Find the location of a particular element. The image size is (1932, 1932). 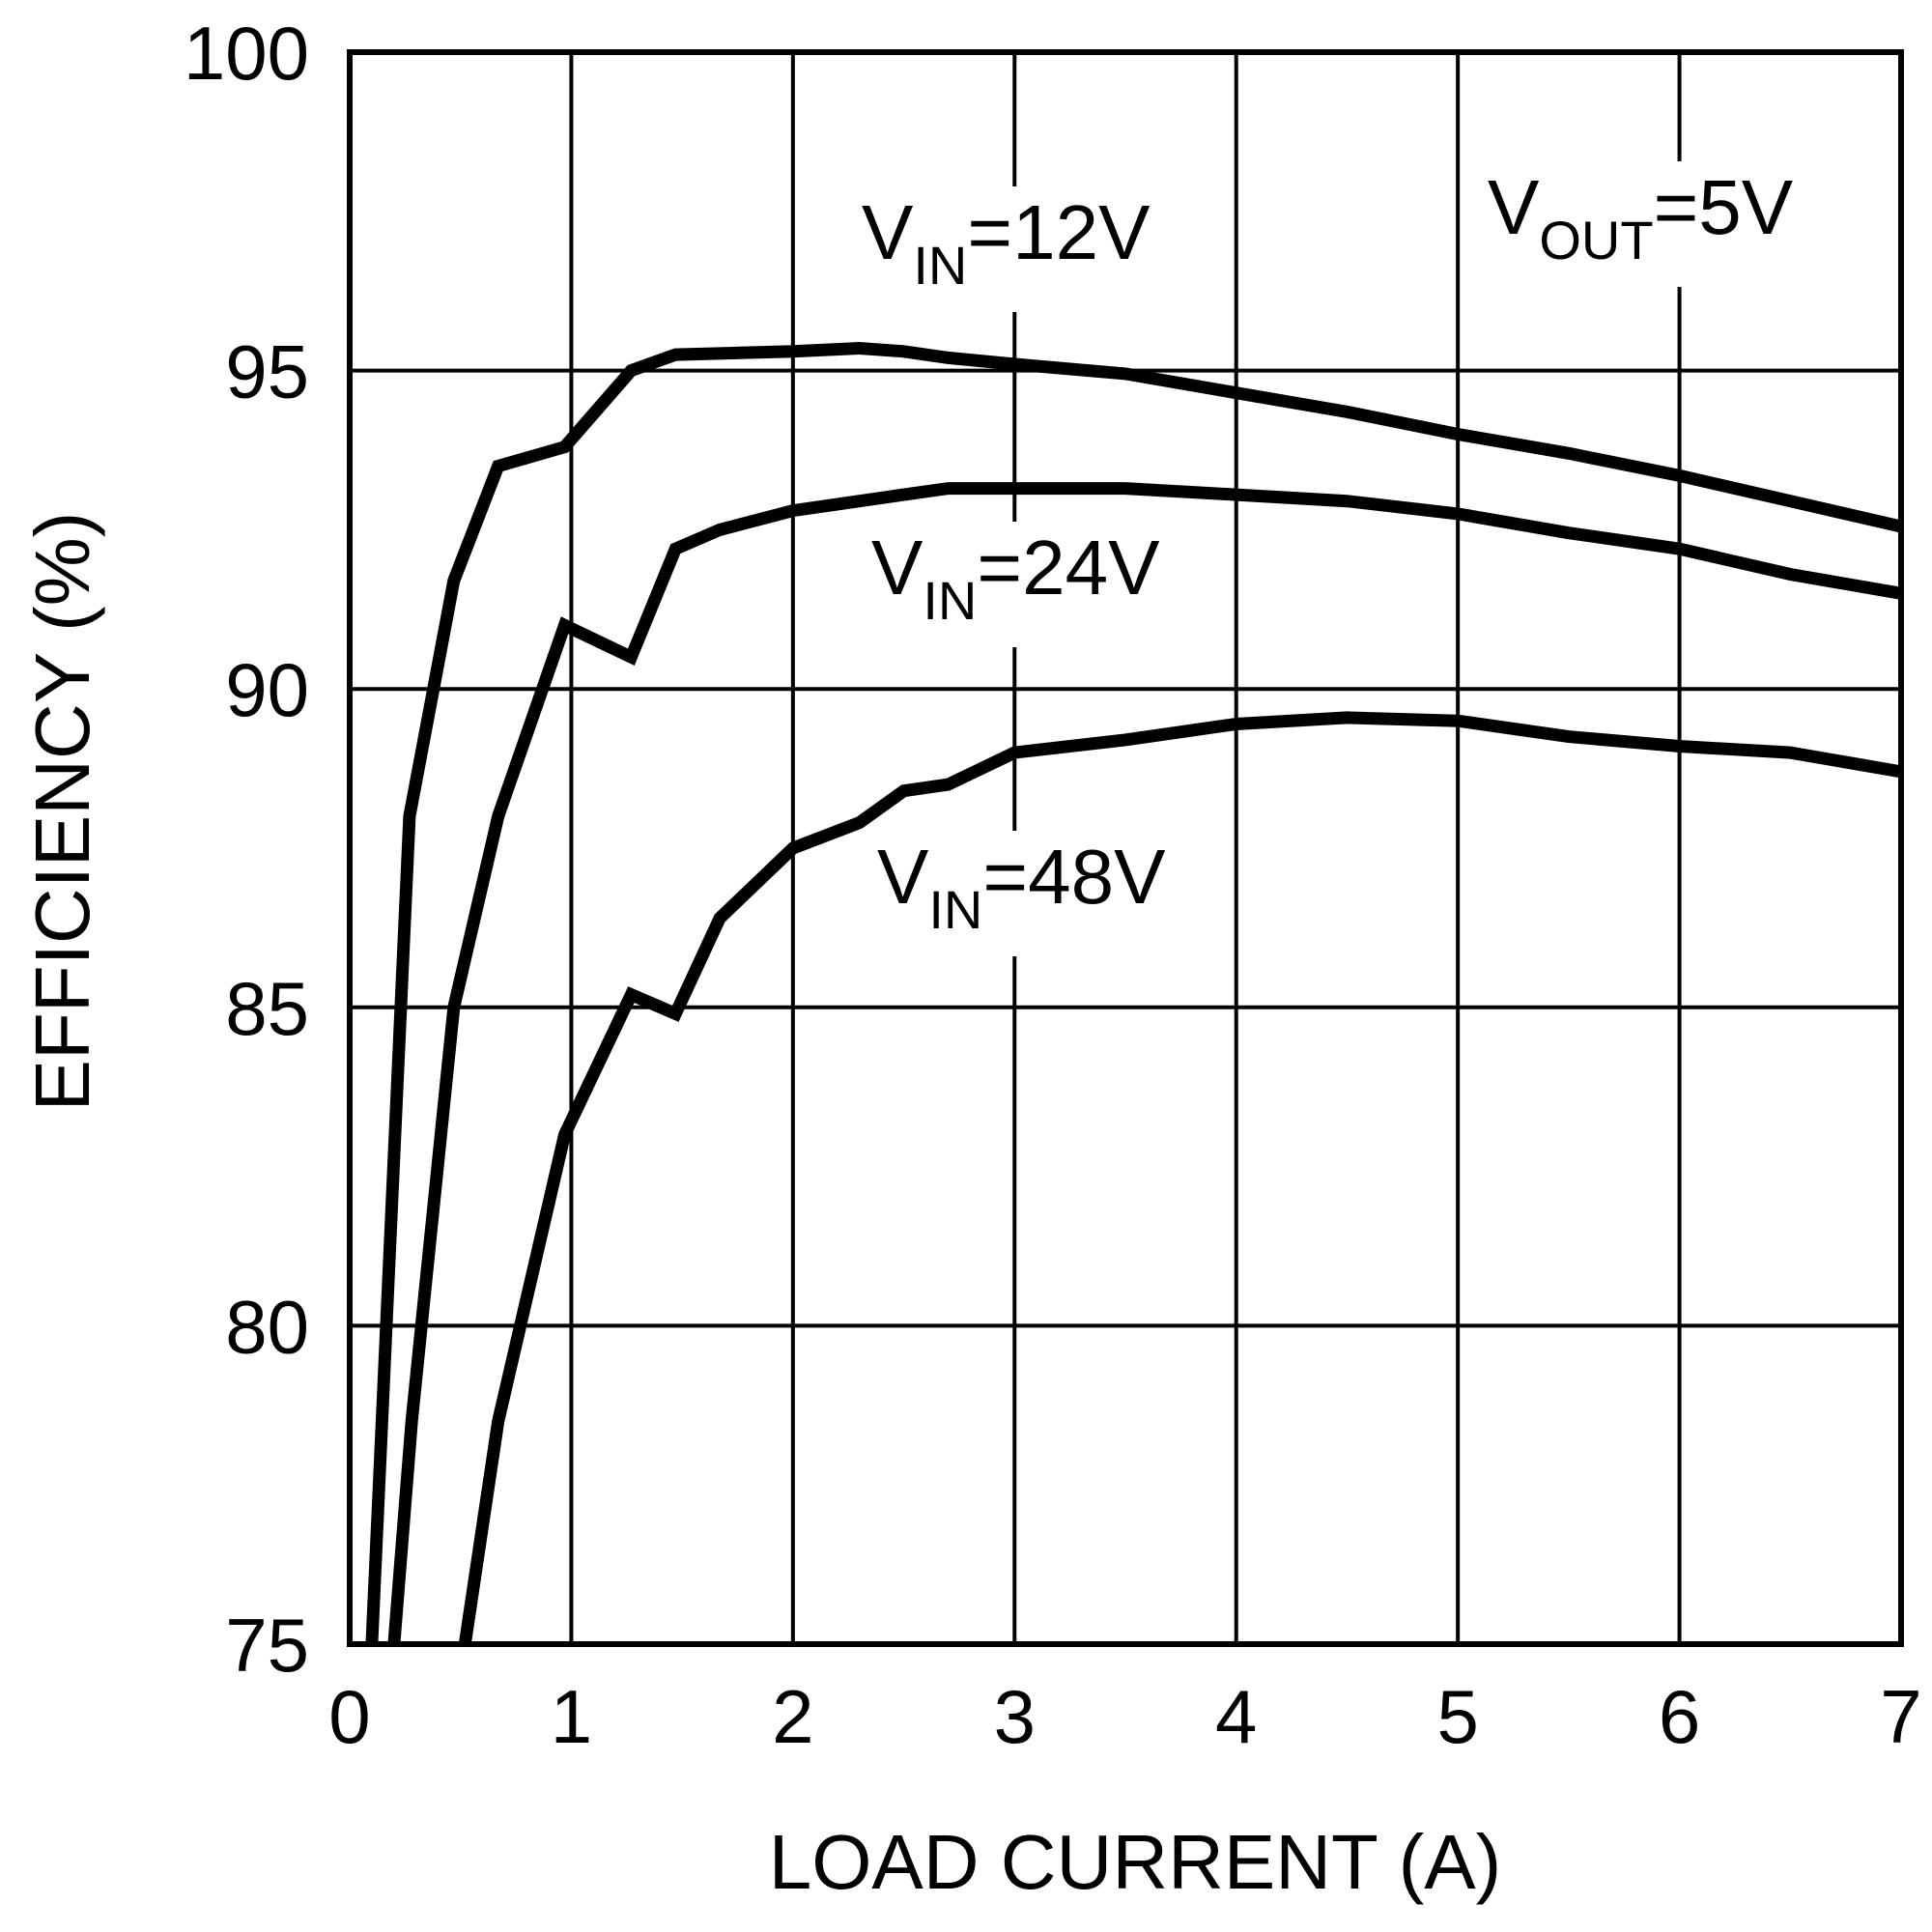

x-tick-label: 1 is located at coordinates (571, 1716).